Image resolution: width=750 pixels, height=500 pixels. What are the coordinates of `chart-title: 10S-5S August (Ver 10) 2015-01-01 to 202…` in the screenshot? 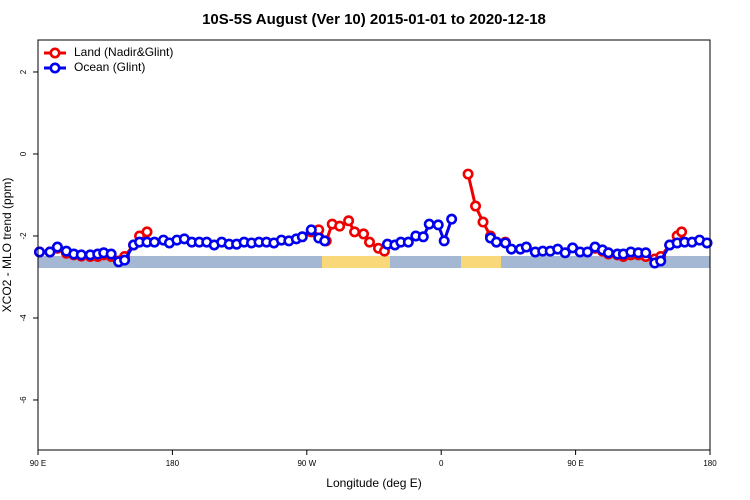 It's located at (374, 19).